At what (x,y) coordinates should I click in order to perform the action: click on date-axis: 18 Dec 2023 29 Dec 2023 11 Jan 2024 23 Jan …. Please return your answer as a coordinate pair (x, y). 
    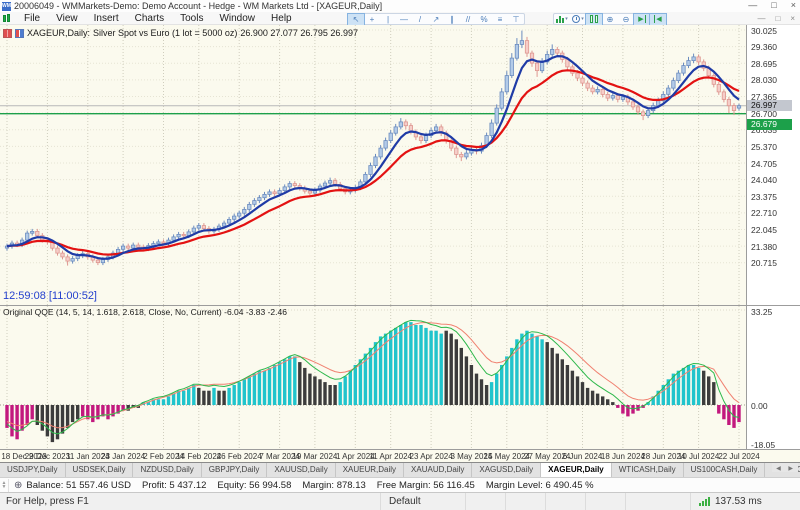
    Looking at the image, I should click on (400, 455).